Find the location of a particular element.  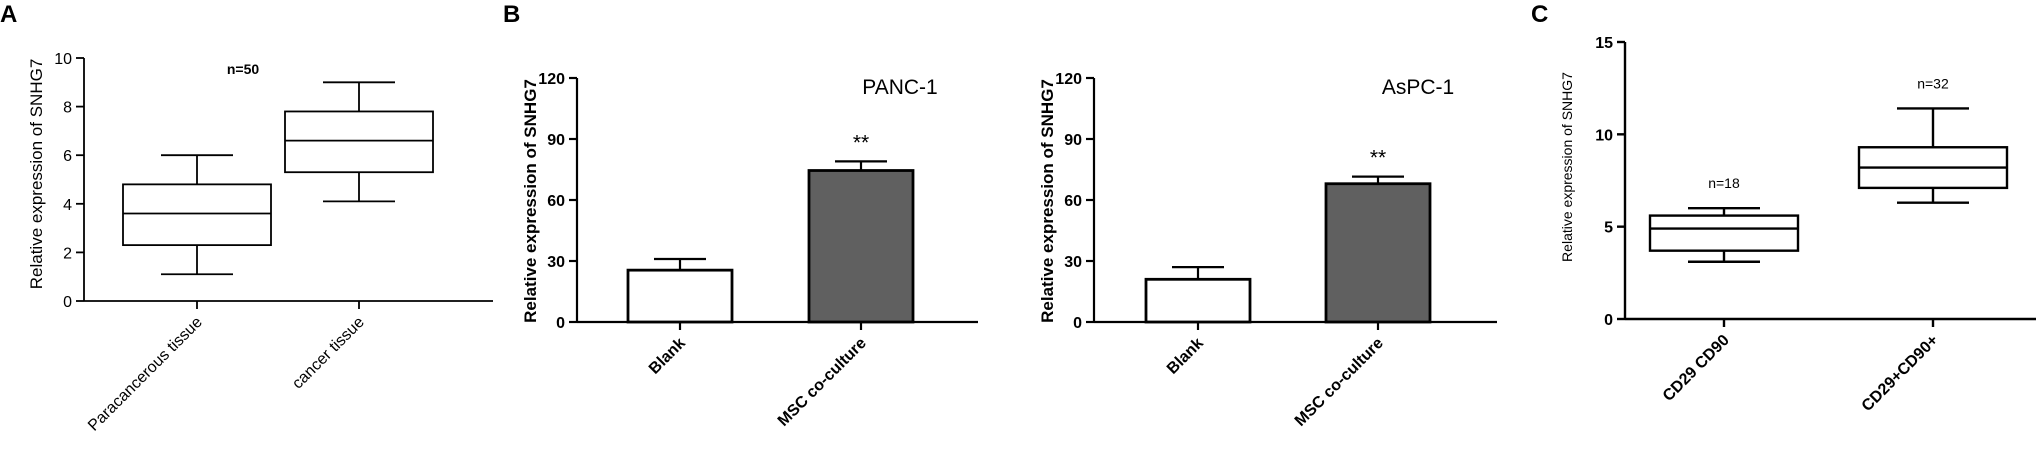

chart-c-n-label: n=18 is located at coordinates (1724, 183).